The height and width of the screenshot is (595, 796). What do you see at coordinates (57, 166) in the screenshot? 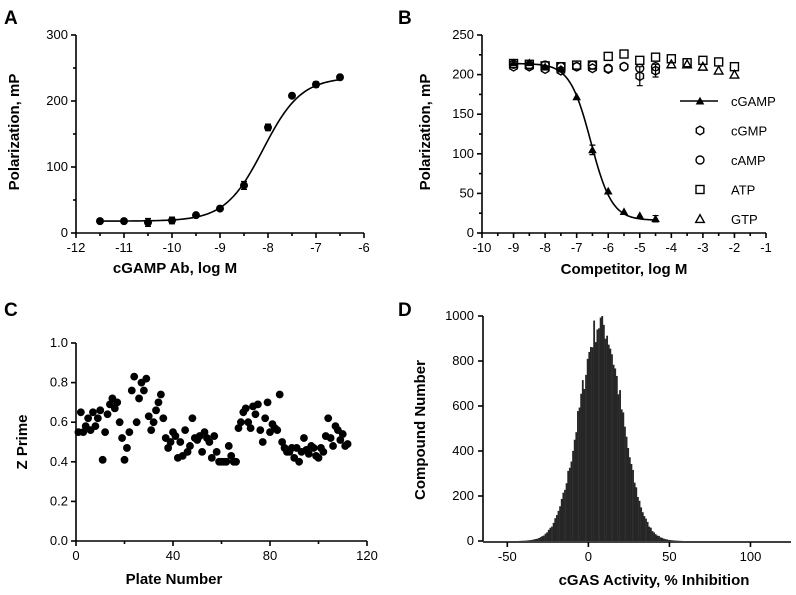
I see `panel-a-y-tick-label: 100` at bounding box center [57, 166].